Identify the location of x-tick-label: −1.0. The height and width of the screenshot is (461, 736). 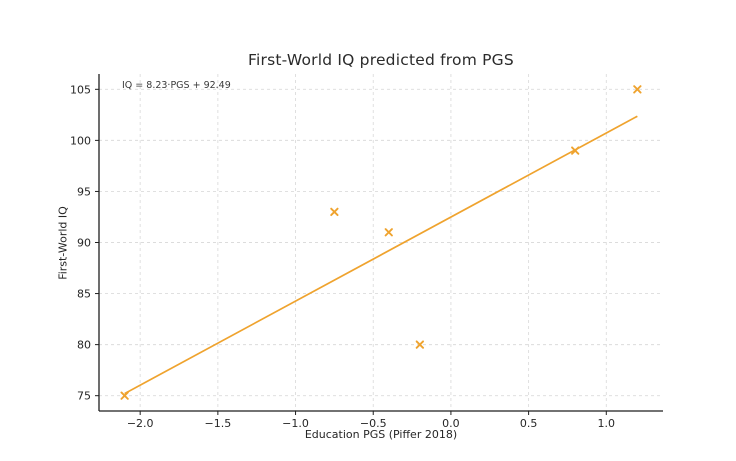
(295, 423).